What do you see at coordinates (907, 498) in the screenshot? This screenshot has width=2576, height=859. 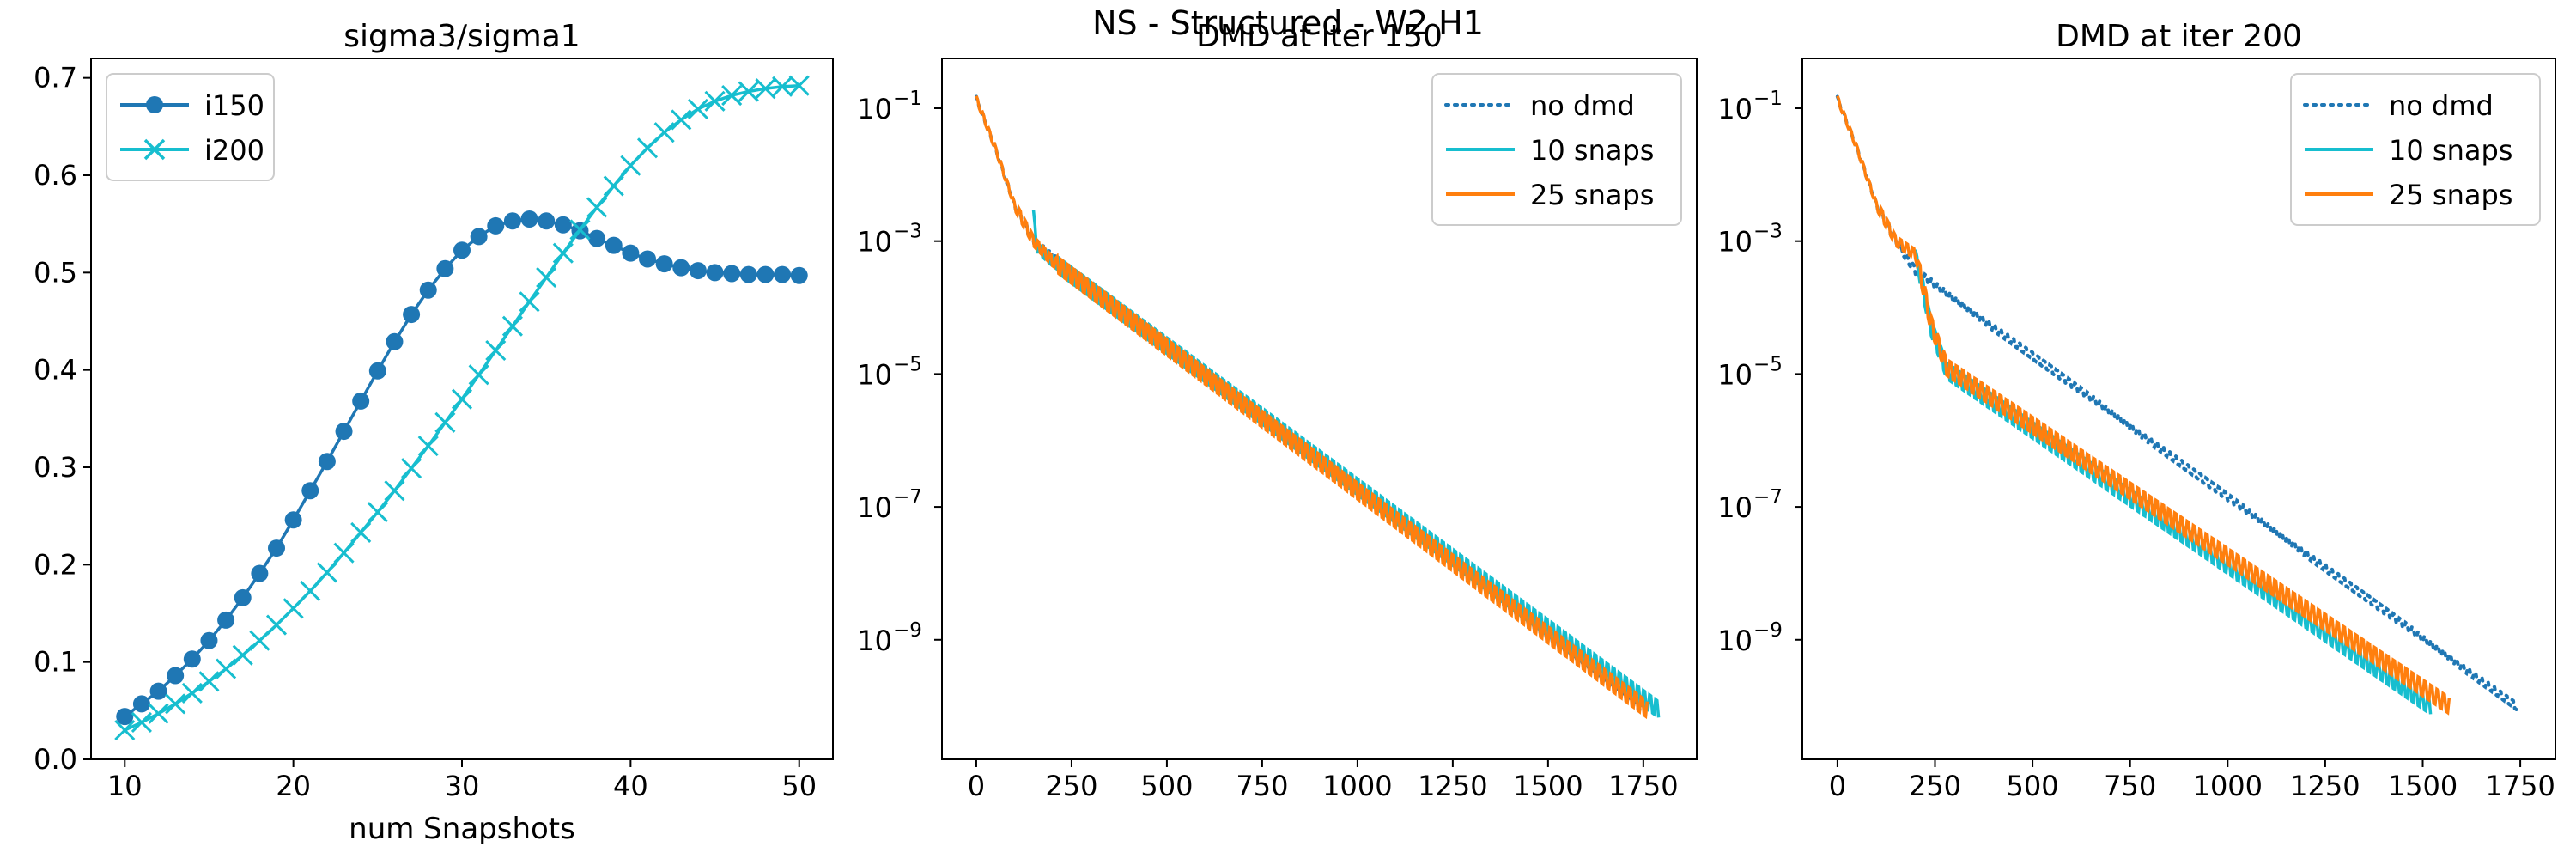 I see `y-tick-exponent: −7` at bounding box center [907, 498].